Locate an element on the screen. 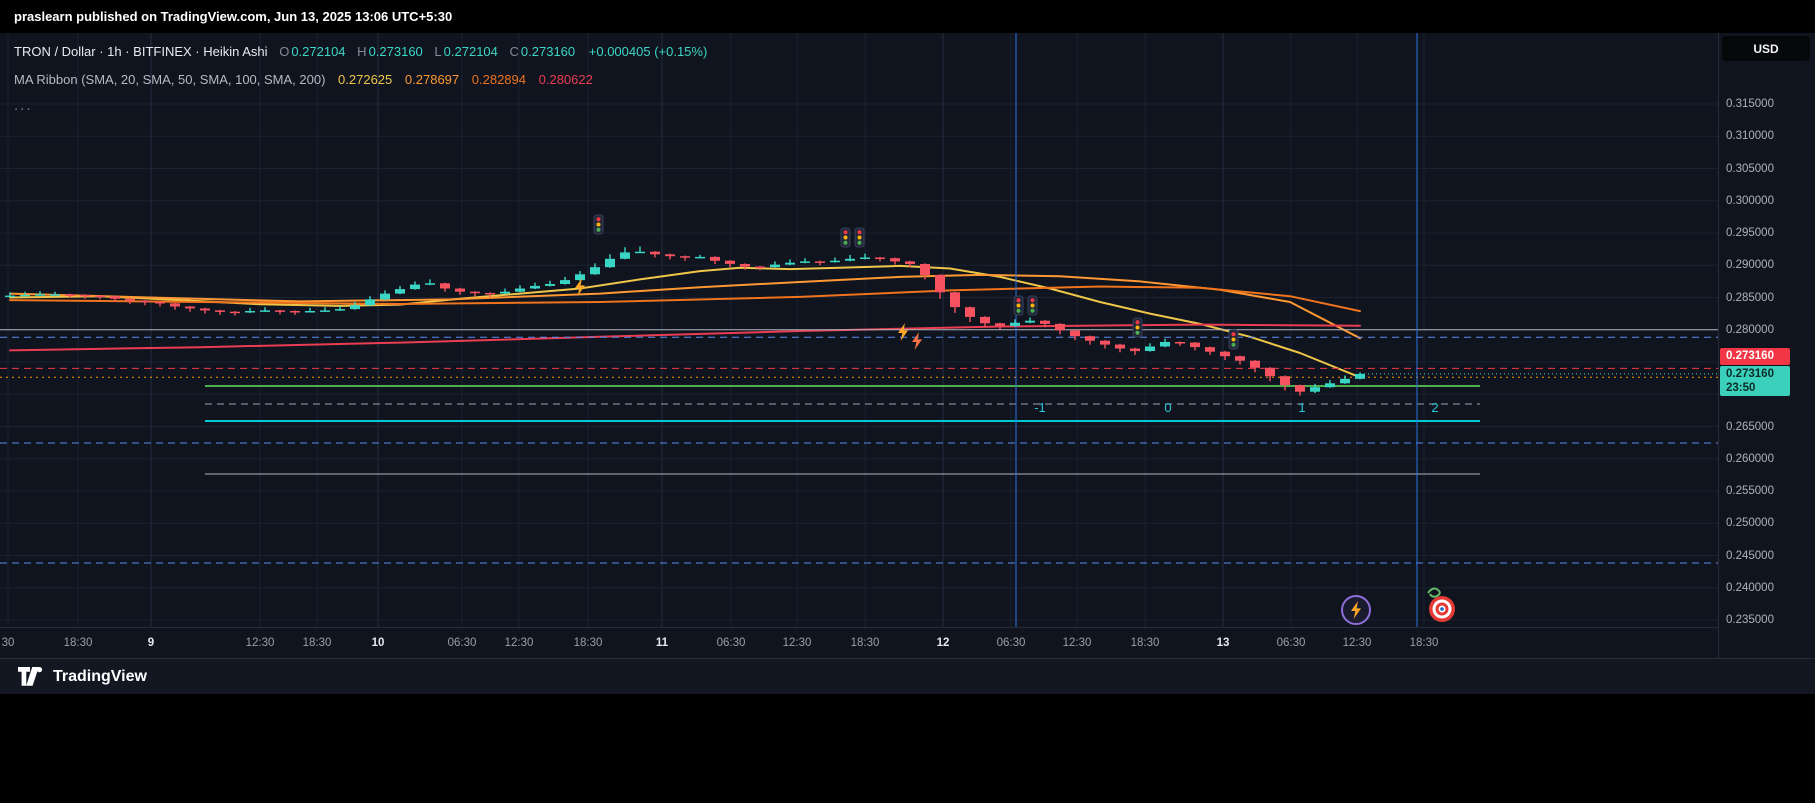 The width and height of the screenshot is (1815, 803). ohlc-close: C 0.273160 is located at coordinates (542, 51).